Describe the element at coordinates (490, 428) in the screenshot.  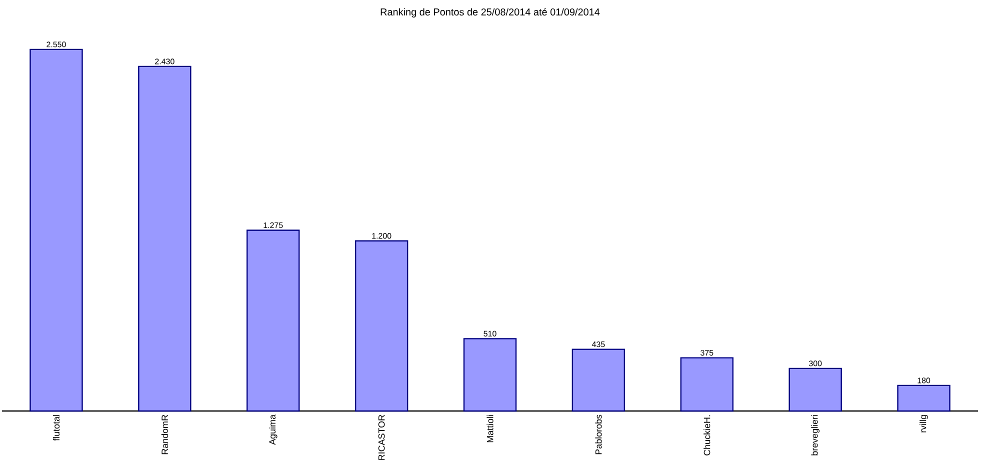
I see `x-tick-label: Mattioli` at that location.